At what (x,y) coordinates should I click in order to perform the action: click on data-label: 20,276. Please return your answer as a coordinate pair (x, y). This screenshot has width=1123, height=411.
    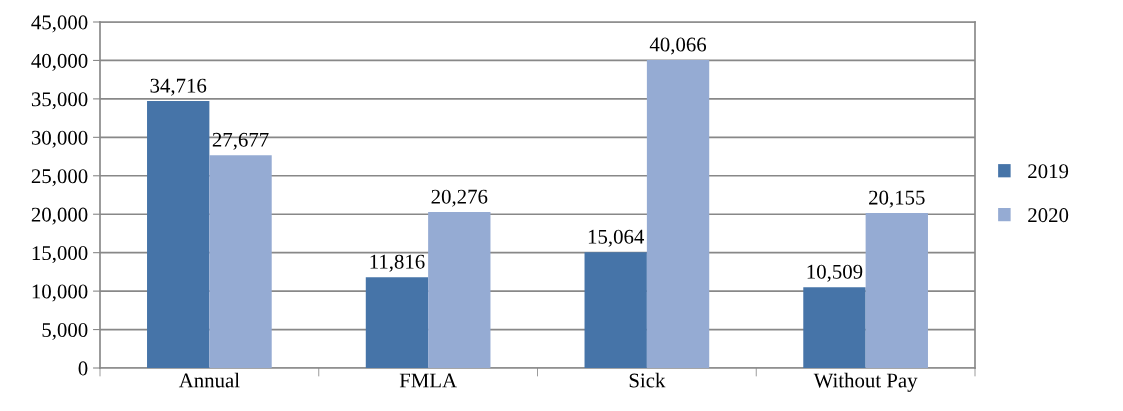
    Looking at the image, I should click on (459, 198).